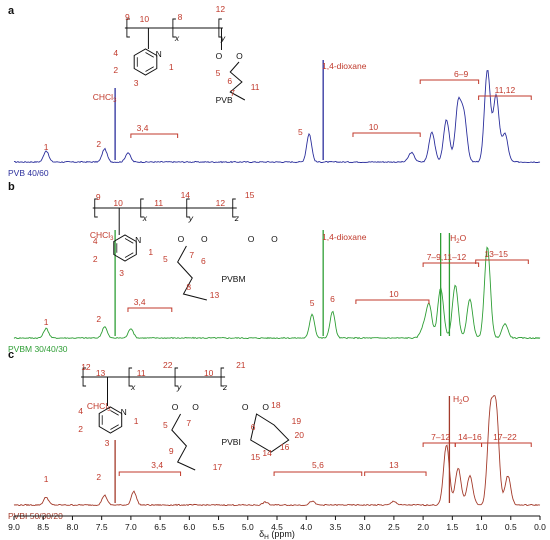 The width and height of the screenshot is (550, 540). What do you see at coordinates (136, 83) in the screenshot?
I see `structure-number-a-10: 3` at bounding box center [136, 83].